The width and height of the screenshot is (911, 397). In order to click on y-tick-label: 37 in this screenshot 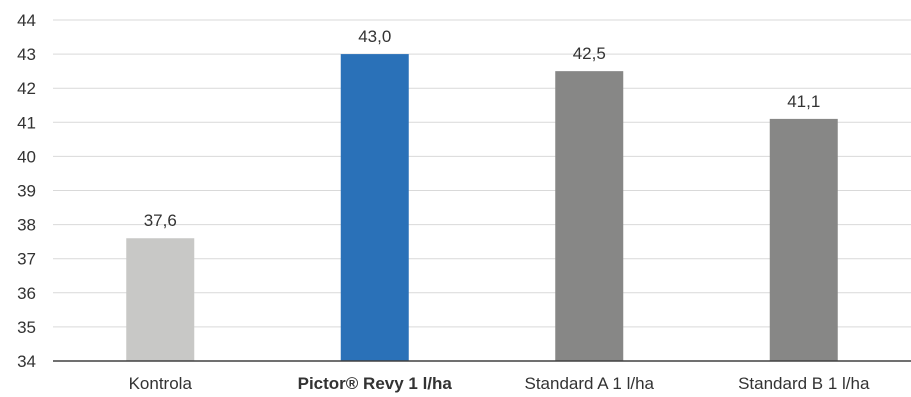, I will do `click(26, 259)`.